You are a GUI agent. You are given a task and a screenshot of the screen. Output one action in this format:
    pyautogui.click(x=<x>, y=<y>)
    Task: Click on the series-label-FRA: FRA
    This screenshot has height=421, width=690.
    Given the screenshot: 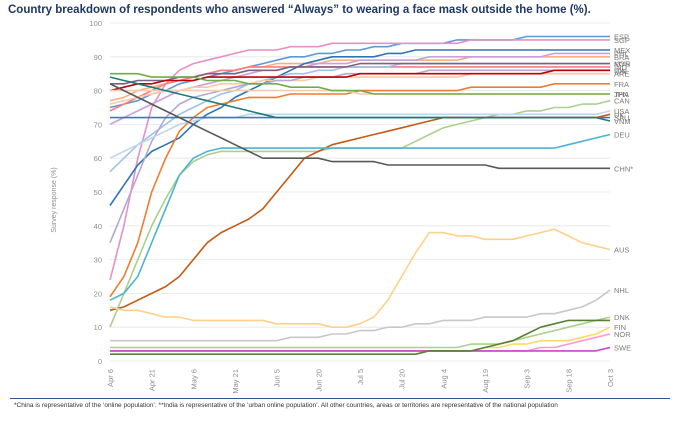 What is the action you would take?
    pyautogui.click(x=621, y=84)
    